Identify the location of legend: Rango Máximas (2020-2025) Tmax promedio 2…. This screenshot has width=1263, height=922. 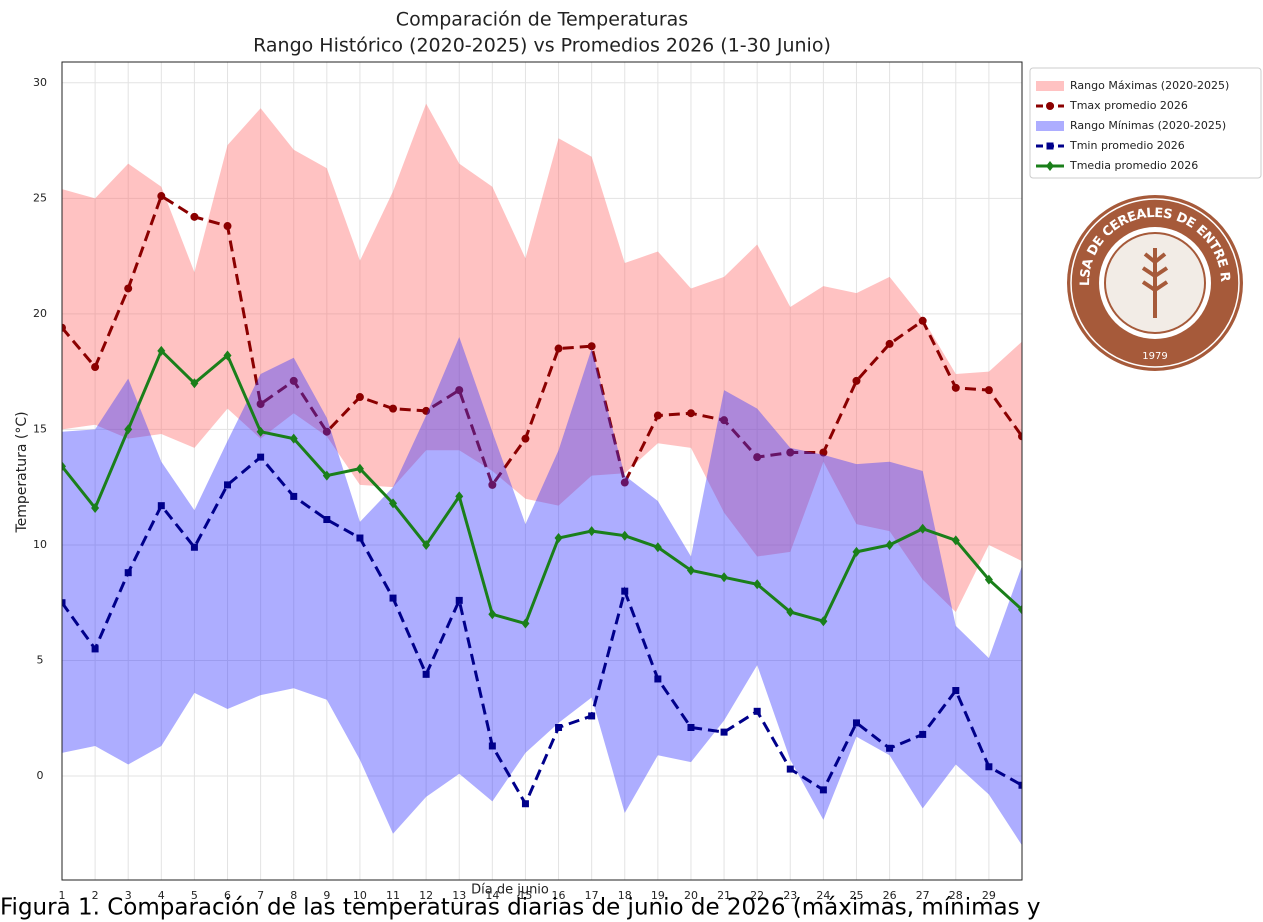
(1145, 123).